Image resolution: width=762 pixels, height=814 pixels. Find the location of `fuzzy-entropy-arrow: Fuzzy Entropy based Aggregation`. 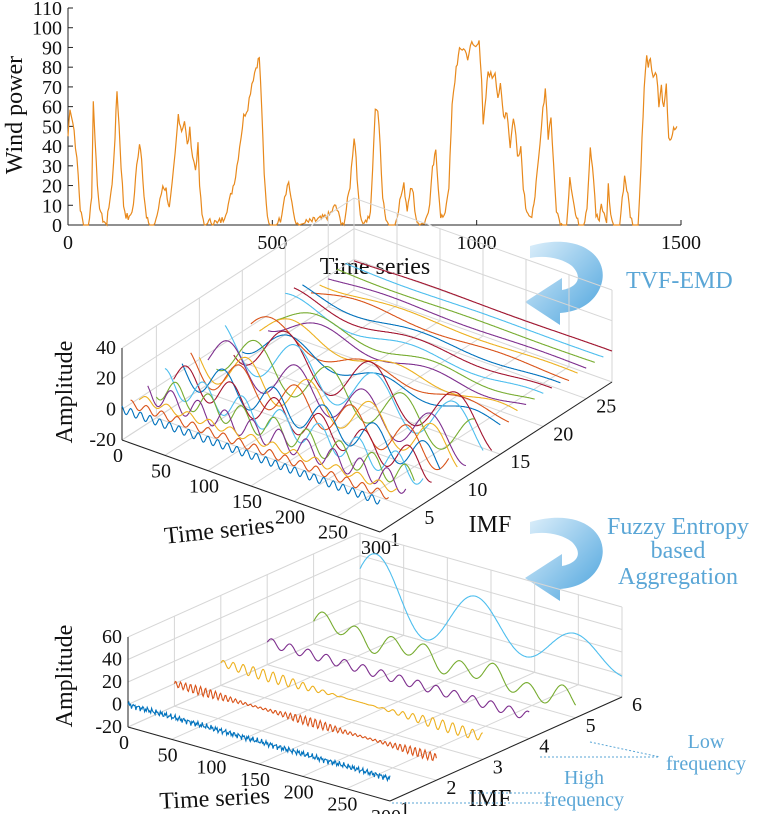

fuzzy-entropy-arrow: Fuzzy Entropy based Aggregation is located at coordinates (637, 557).